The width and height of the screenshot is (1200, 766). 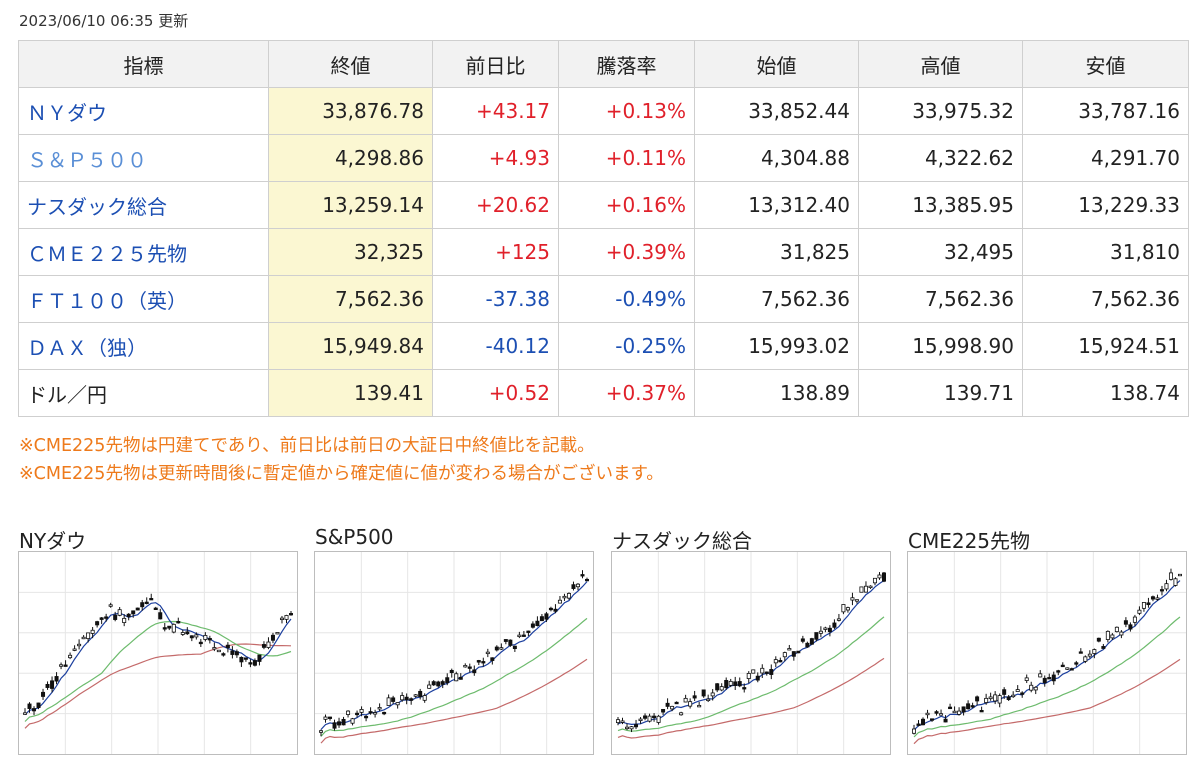 What do you see at coordinates (940, 205) in the screenshot?
I see `high-value: 13,385.95` at bounding box center [940, 205].